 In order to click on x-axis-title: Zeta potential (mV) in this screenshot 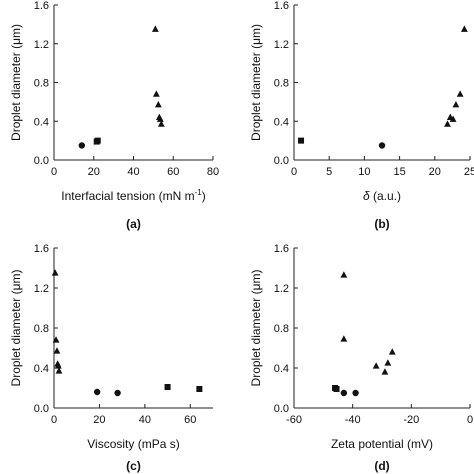, I will do `click(382, 444)`.